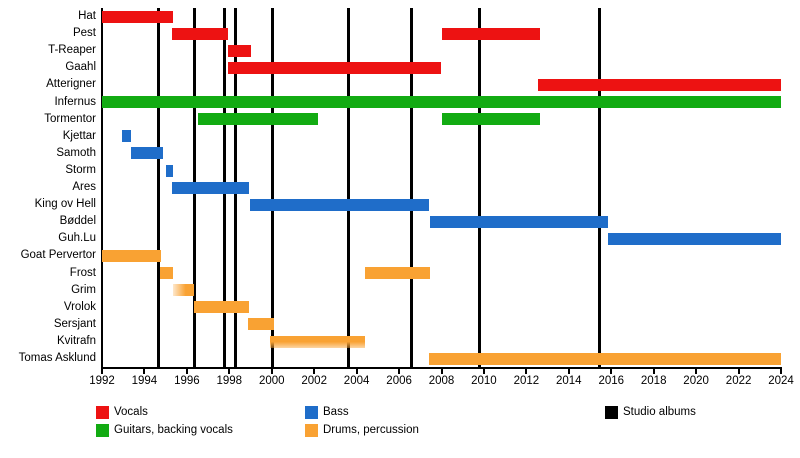 Image resolution: width=800 pixels, height=458 pixels. Describe the element at coordinates (80, 169) in the screenshot. I see `member-label: Storm` at that location.